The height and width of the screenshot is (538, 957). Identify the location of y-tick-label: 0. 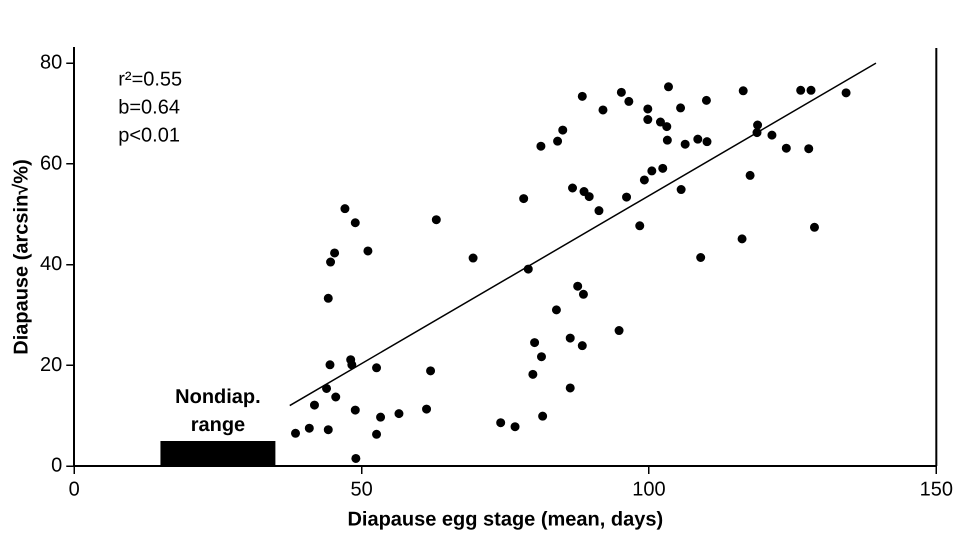
(56, 465).